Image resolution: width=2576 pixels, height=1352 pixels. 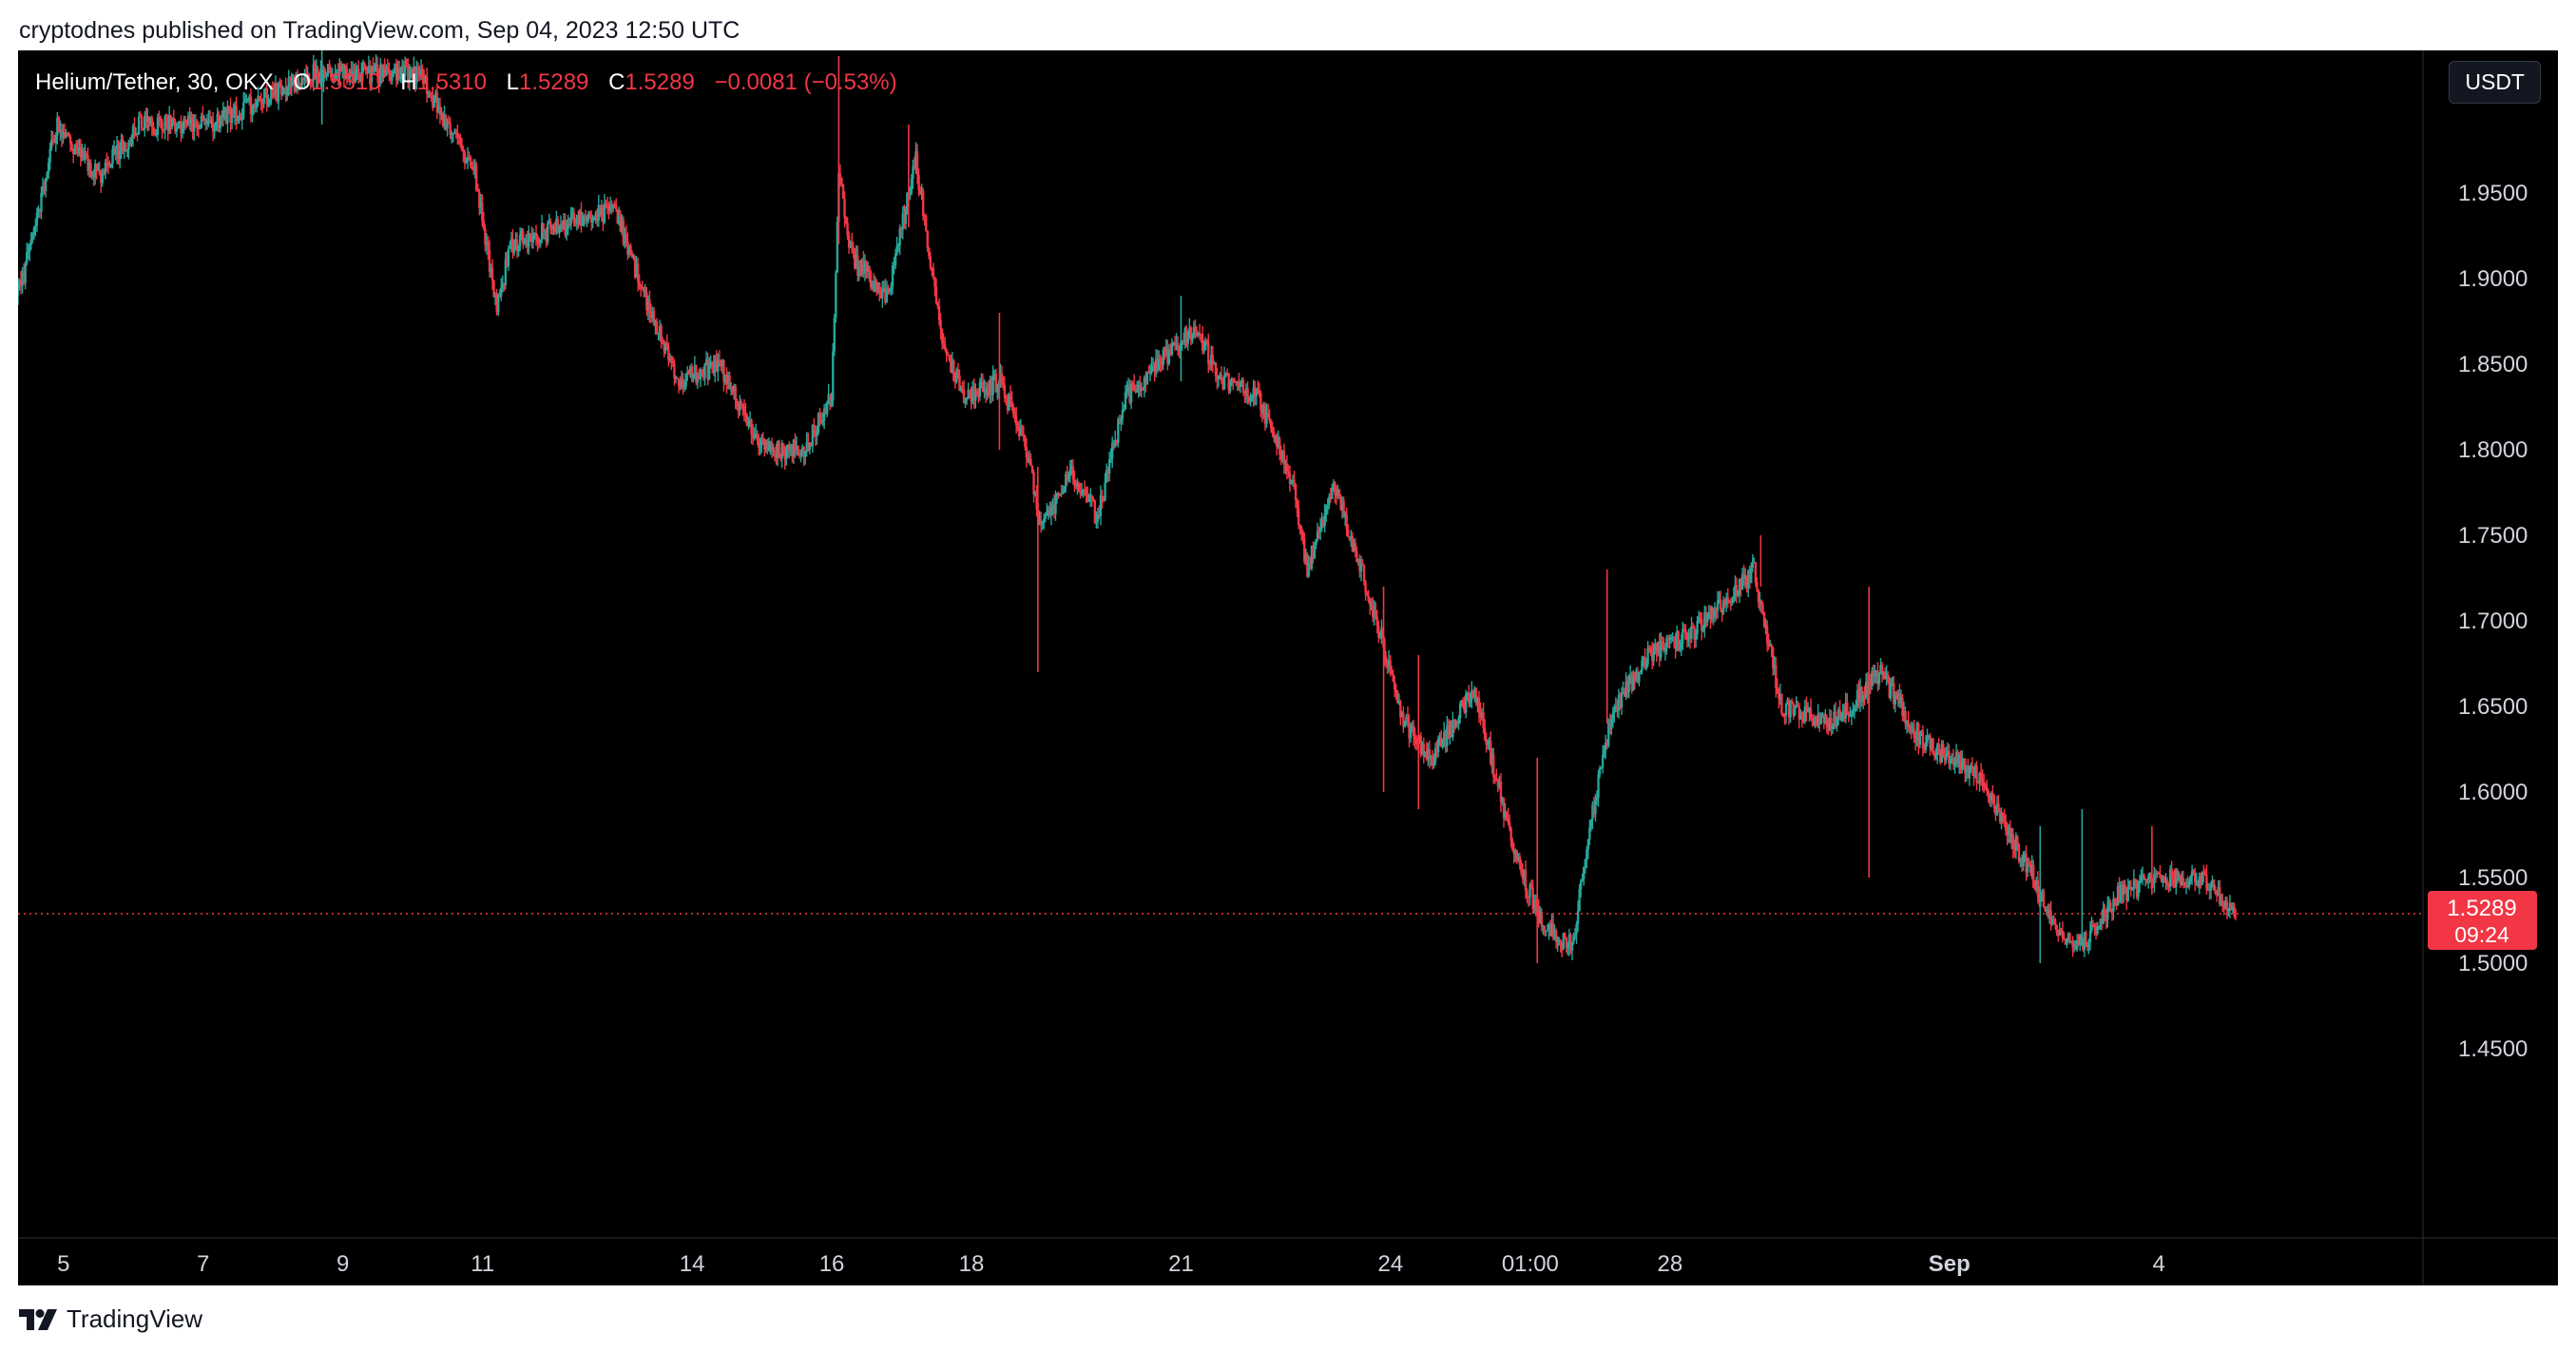 I want to click on time-tick-label: Sep, so click(x=1949, y=1264).